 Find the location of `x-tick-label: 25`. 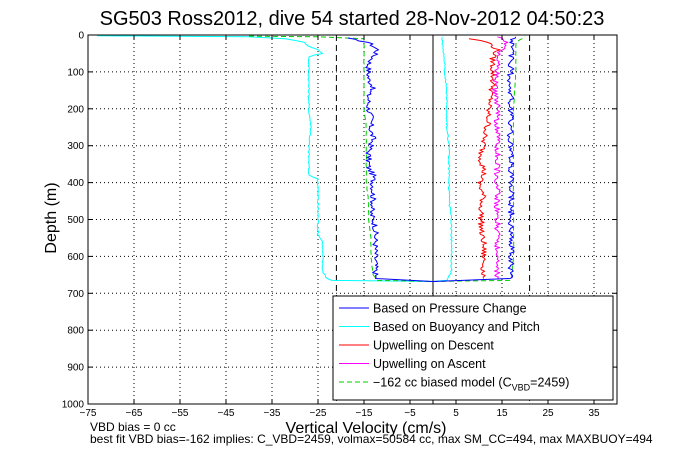

x-tick-label: 25 is located at coordinates (548, 413).